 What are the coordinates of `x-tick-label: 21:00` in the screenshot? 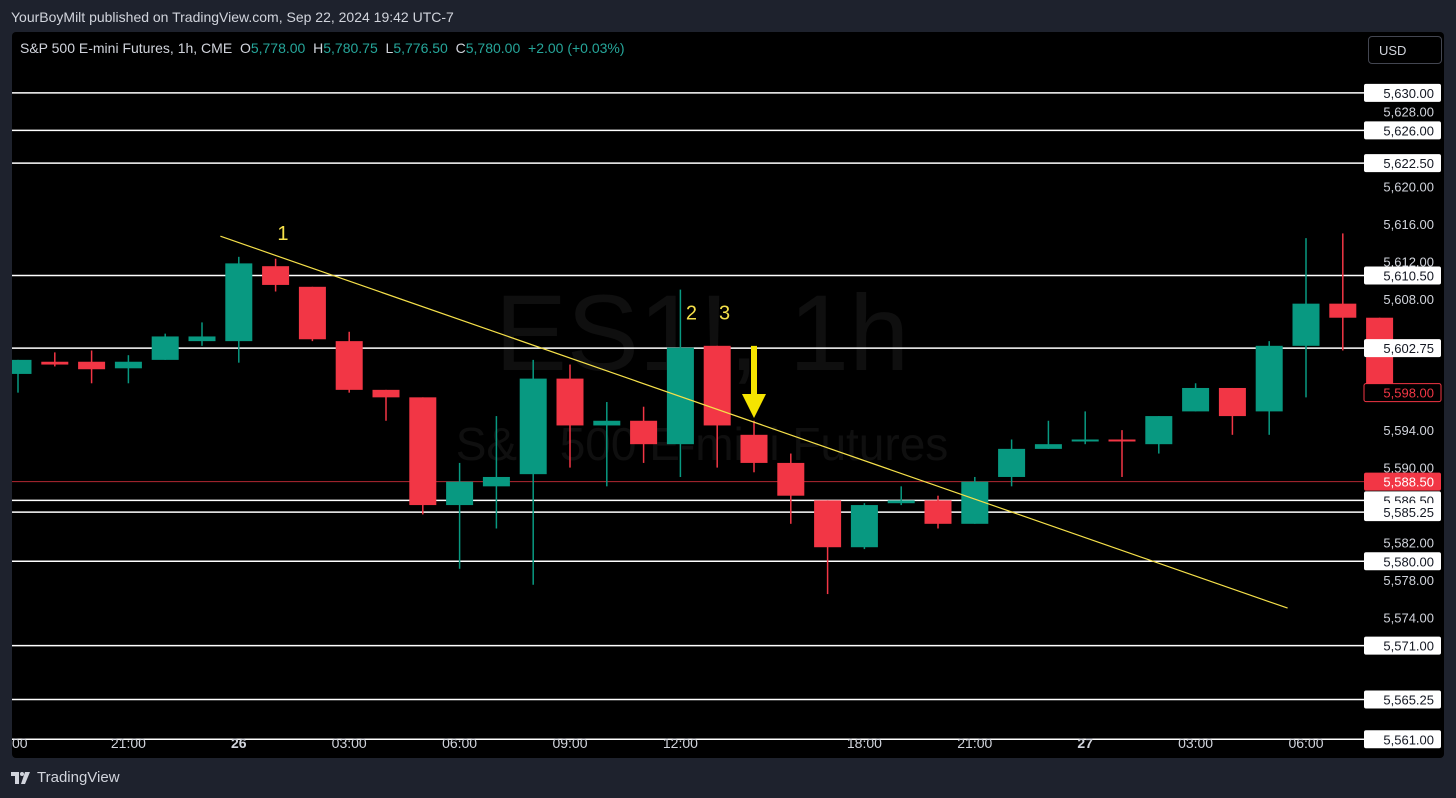 It's located at (974, 743).